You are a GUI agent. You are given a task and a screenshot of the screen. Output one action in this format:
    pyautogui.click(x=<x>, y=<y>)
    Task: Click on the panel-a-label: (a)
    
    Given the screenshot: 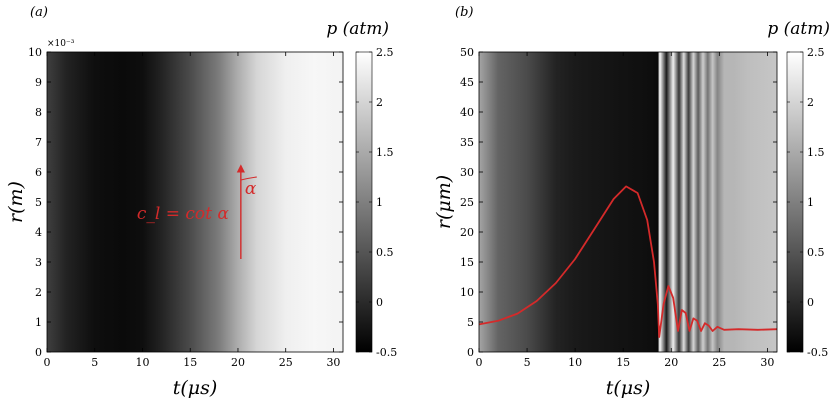 What is the action you would take?
    pyautogui.click(x=39, y=12)
    